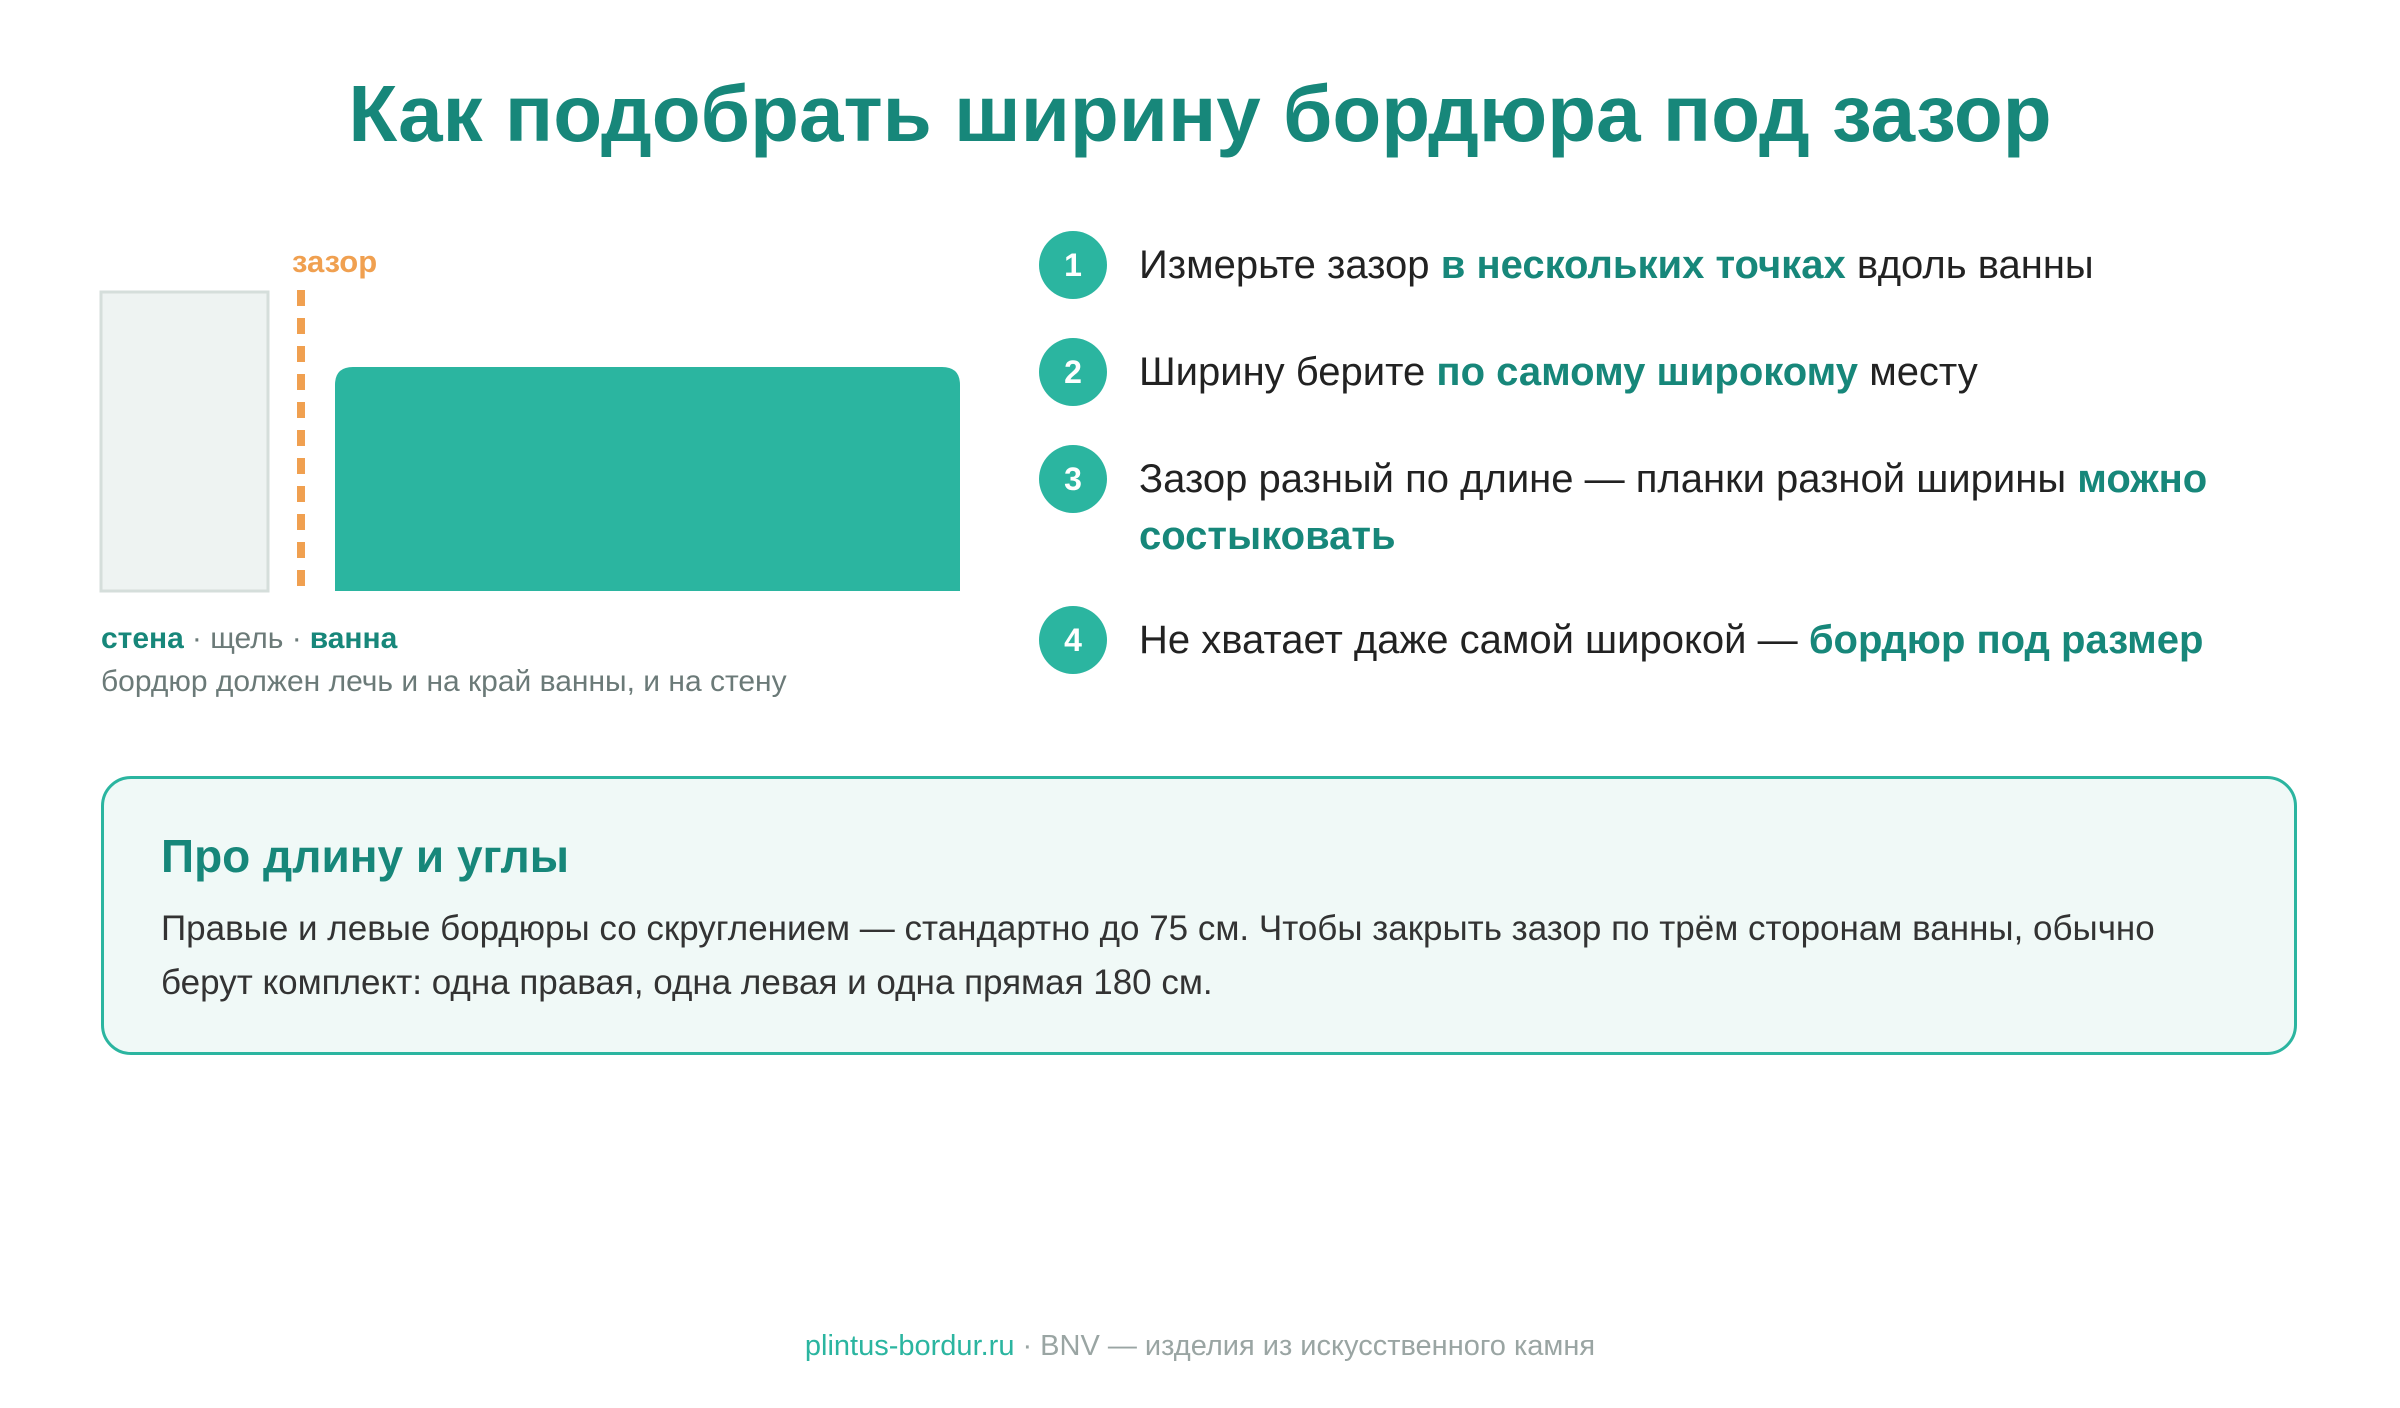  I want to click on step-number: 3, so click(1073, 479).